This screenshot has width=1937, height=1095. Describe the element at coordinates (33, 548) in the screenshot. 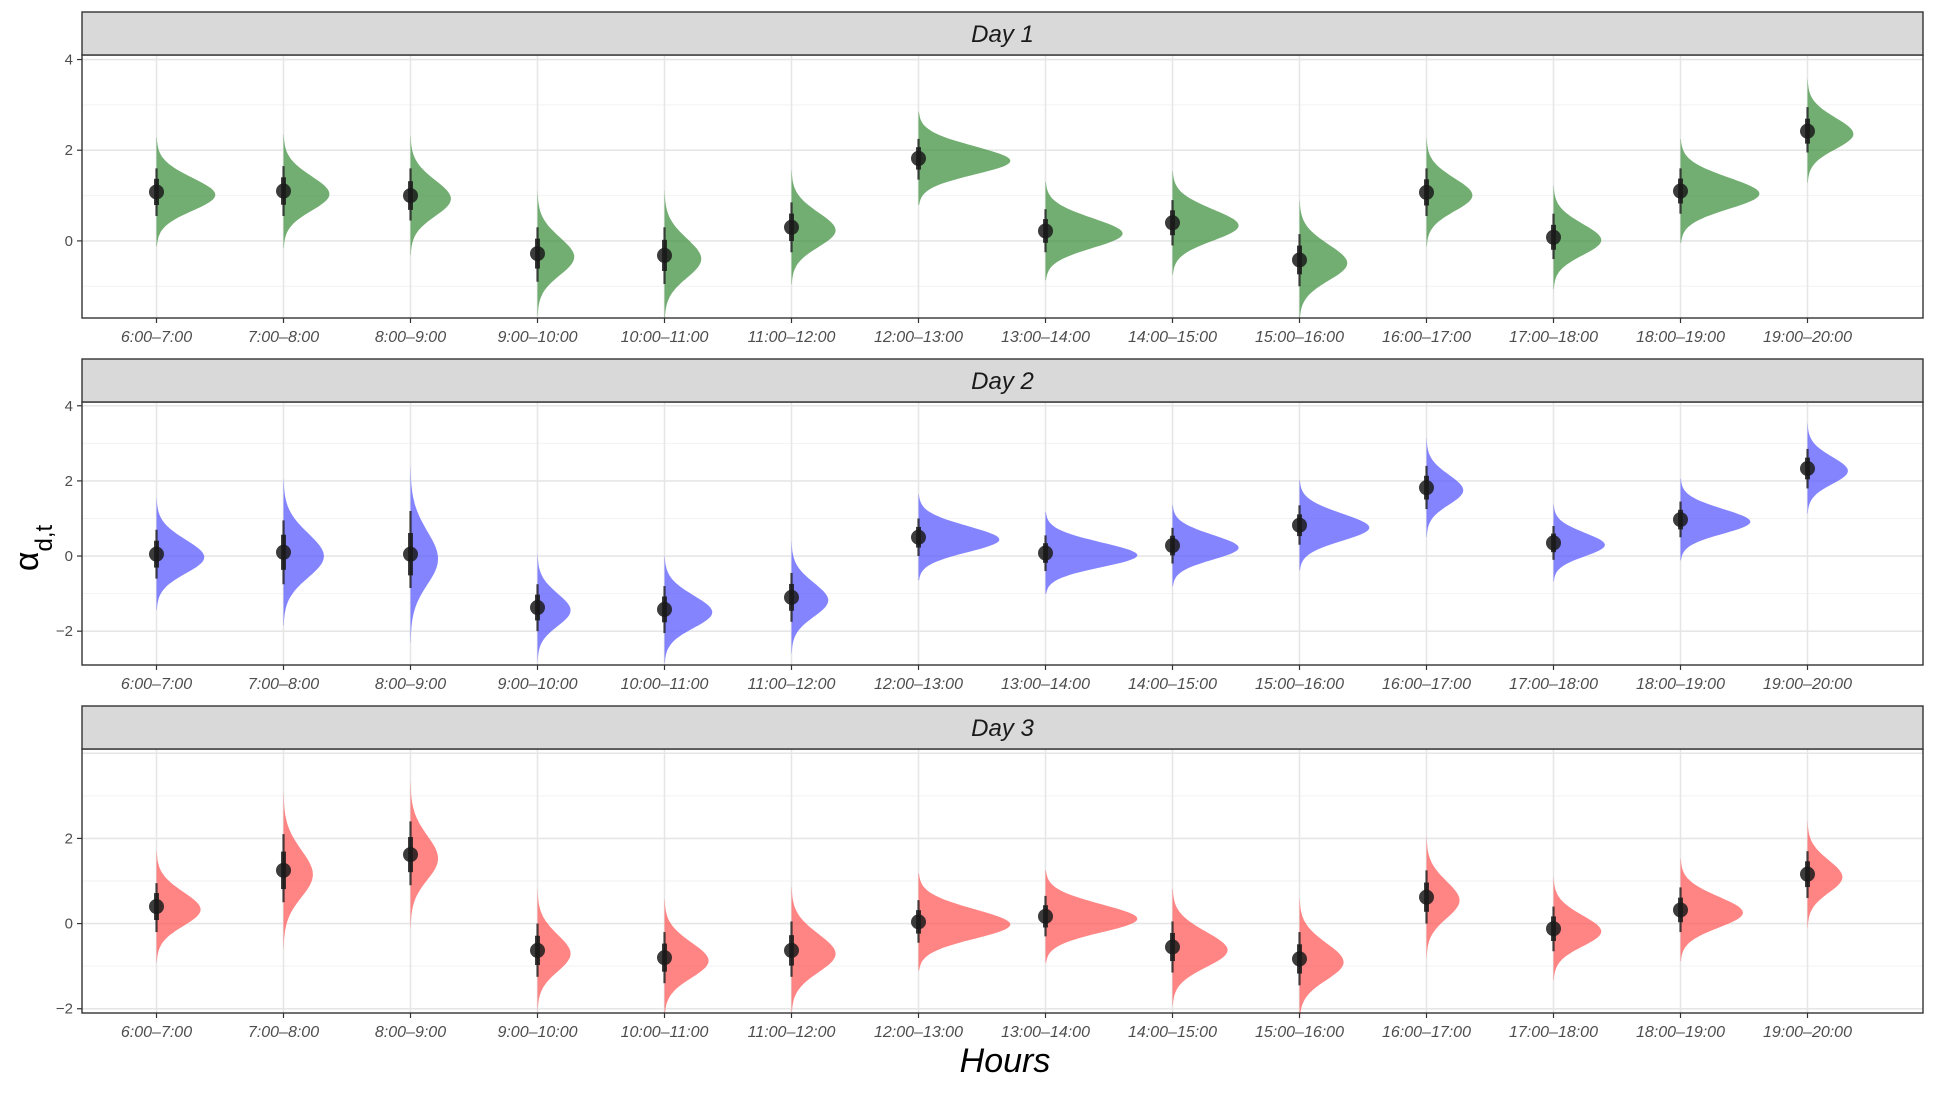

I see `y-axis-title: αd,t` at that location.